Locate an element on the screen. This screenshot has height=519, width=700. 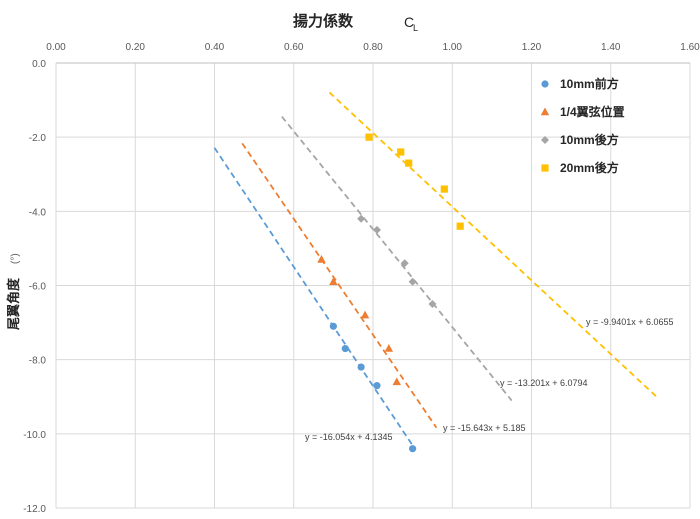
x-tick-label: 1.60 is located at coordinates (690, 47).